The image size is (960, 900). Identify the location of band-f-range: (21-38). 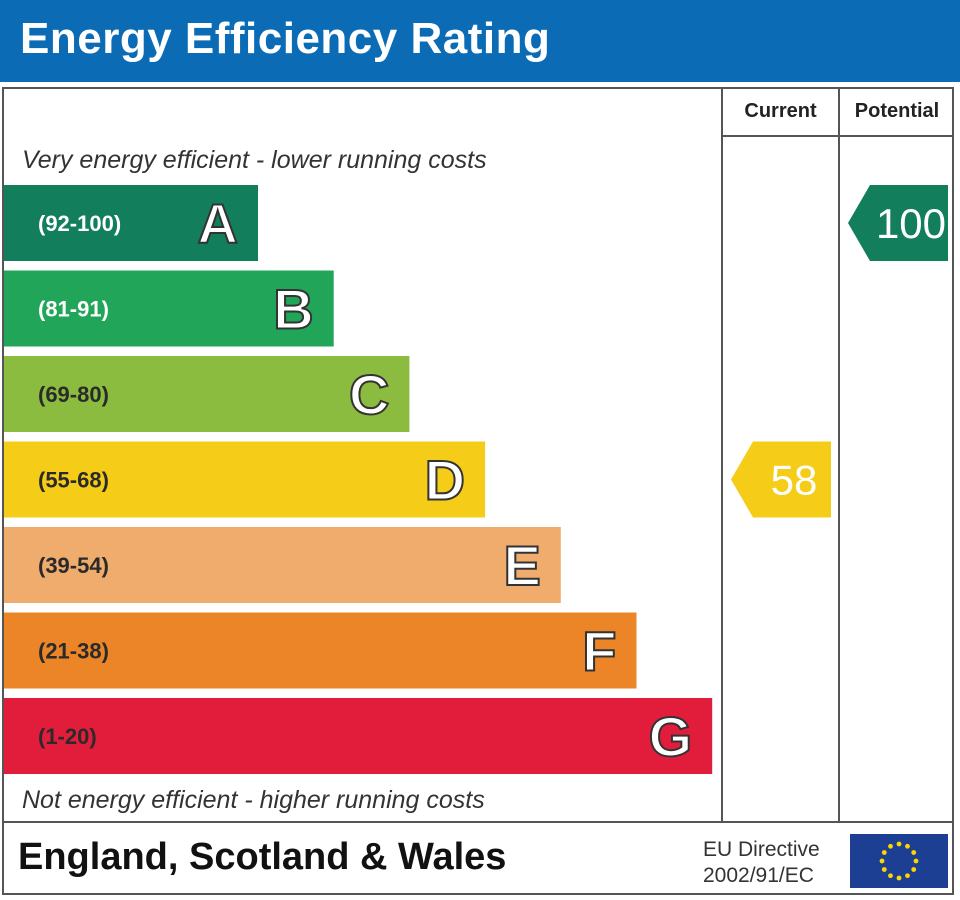
(73, 651).